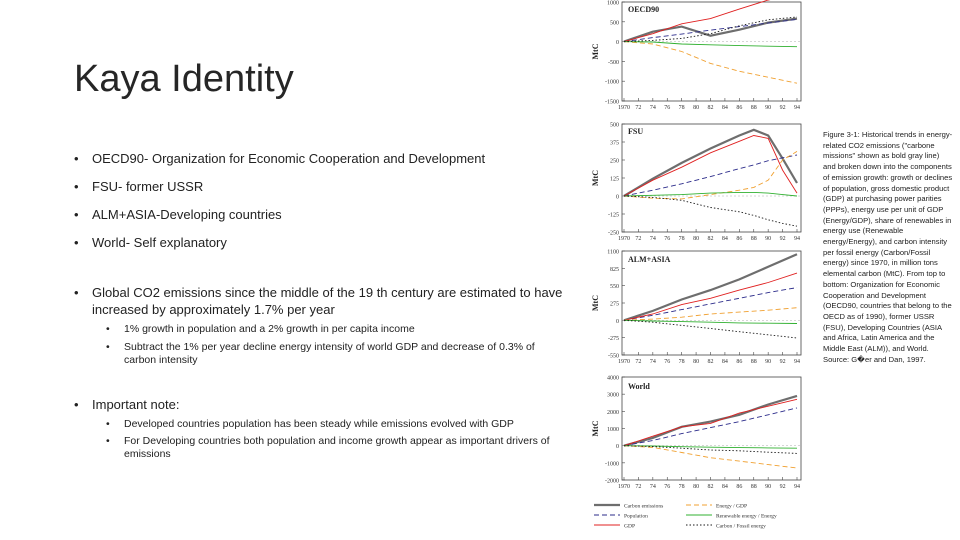  I want to click on y-tick-label: -250, so click(613, 234).